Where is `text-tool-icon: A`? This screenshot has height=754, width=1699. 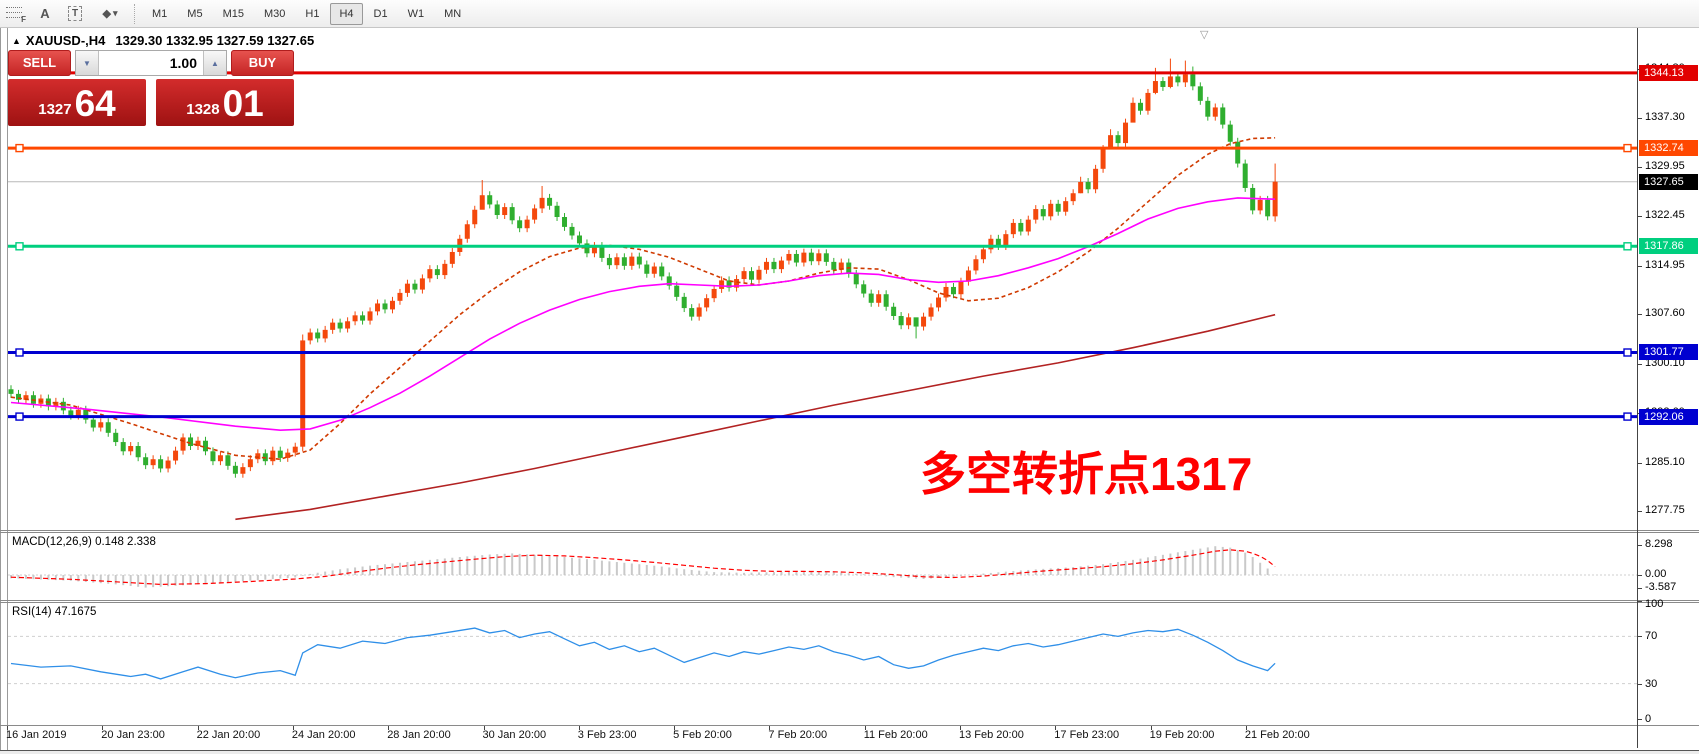
text-tool-icon: A is located at coordinates (45, 14).